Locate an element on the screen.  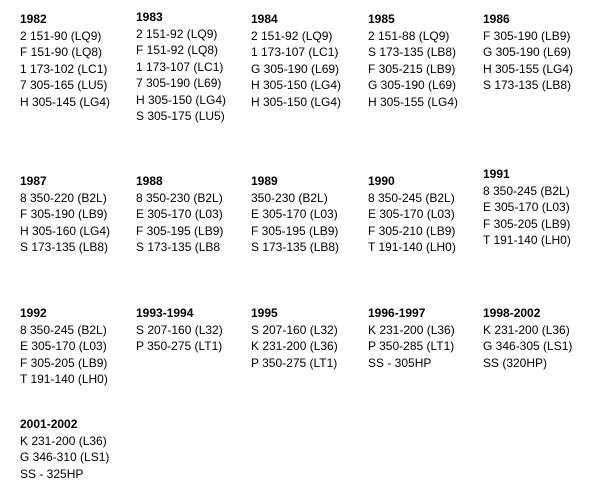
engine-line: SS - 305HP is located at coordinates (400, 362).